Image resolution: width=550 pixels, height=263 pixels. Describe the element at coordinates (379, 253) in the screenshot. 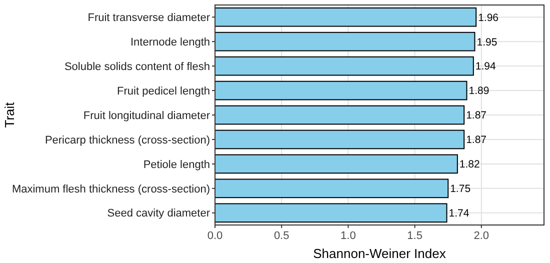

I see `x-axis-title: Shannon-Weiner Index` at that location.